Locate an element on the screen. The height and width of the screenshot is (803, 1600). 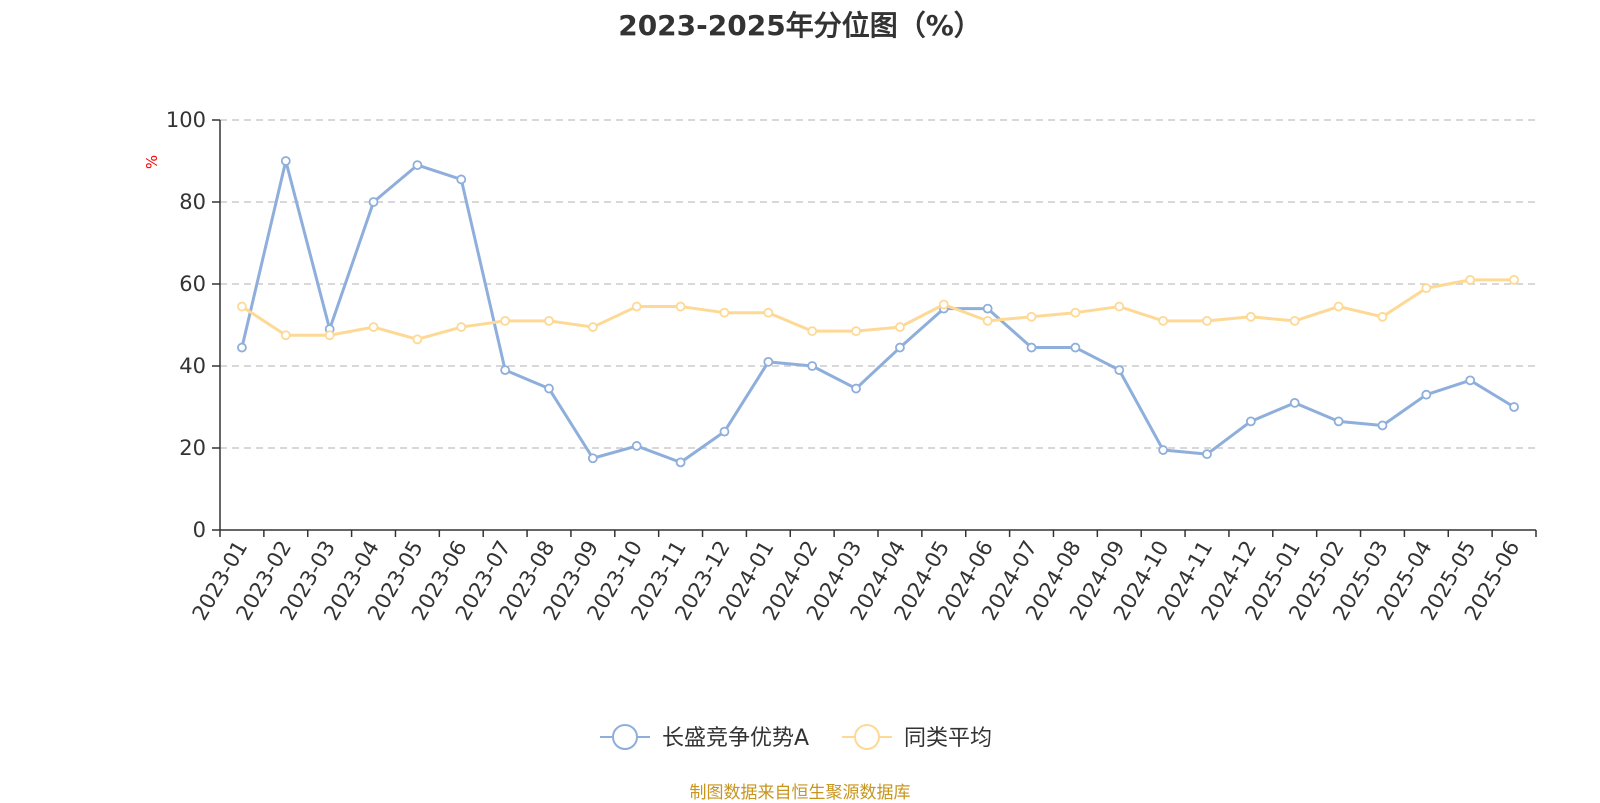
y-tick-label: 40 is located at coordinates (192, 366).